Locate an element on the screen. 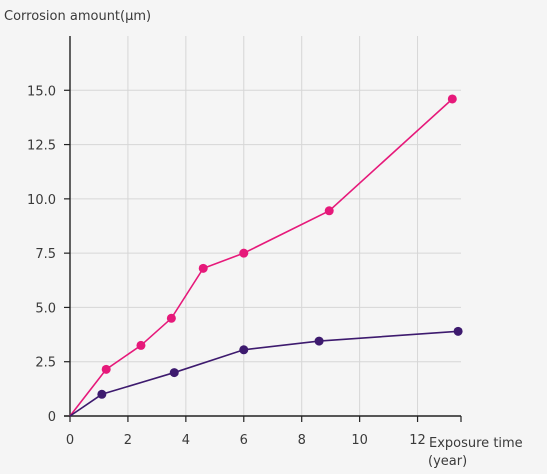 This screenshot has height=474, width=547. y-tick-label: 0 is located at coordinates (52, 417).